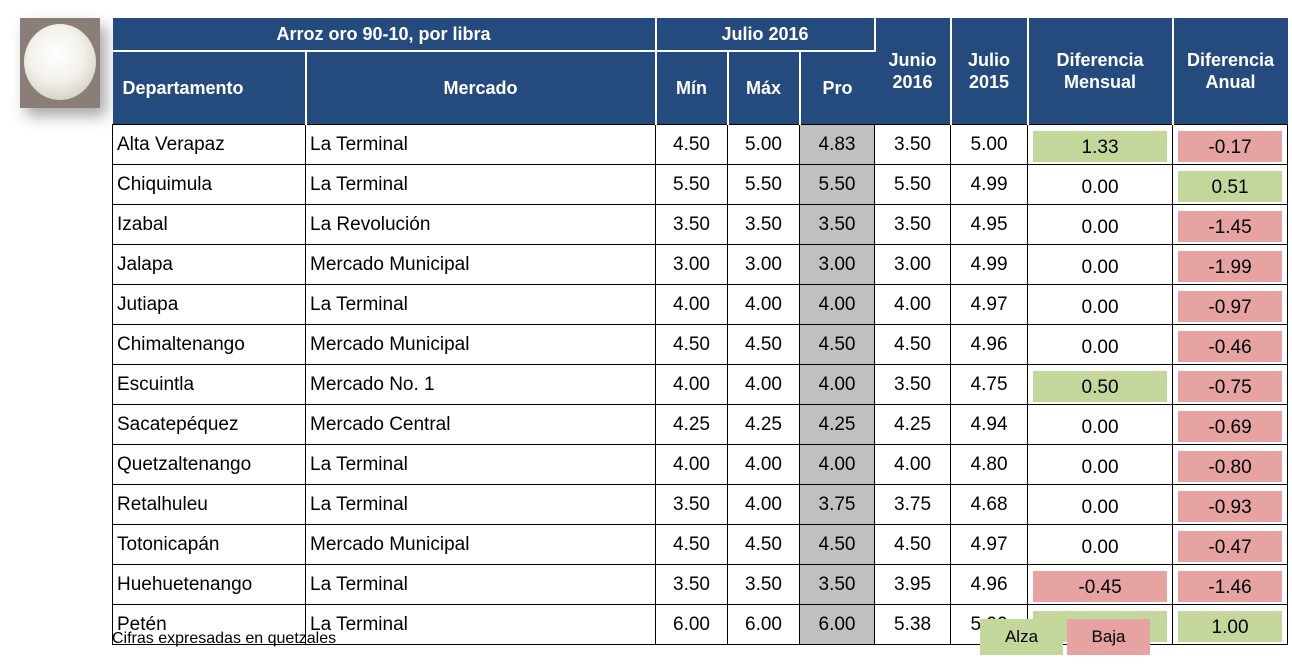  Describe the element at coordinates (912, 60) in the screenshot. I see `header-text: Junio` at that location.